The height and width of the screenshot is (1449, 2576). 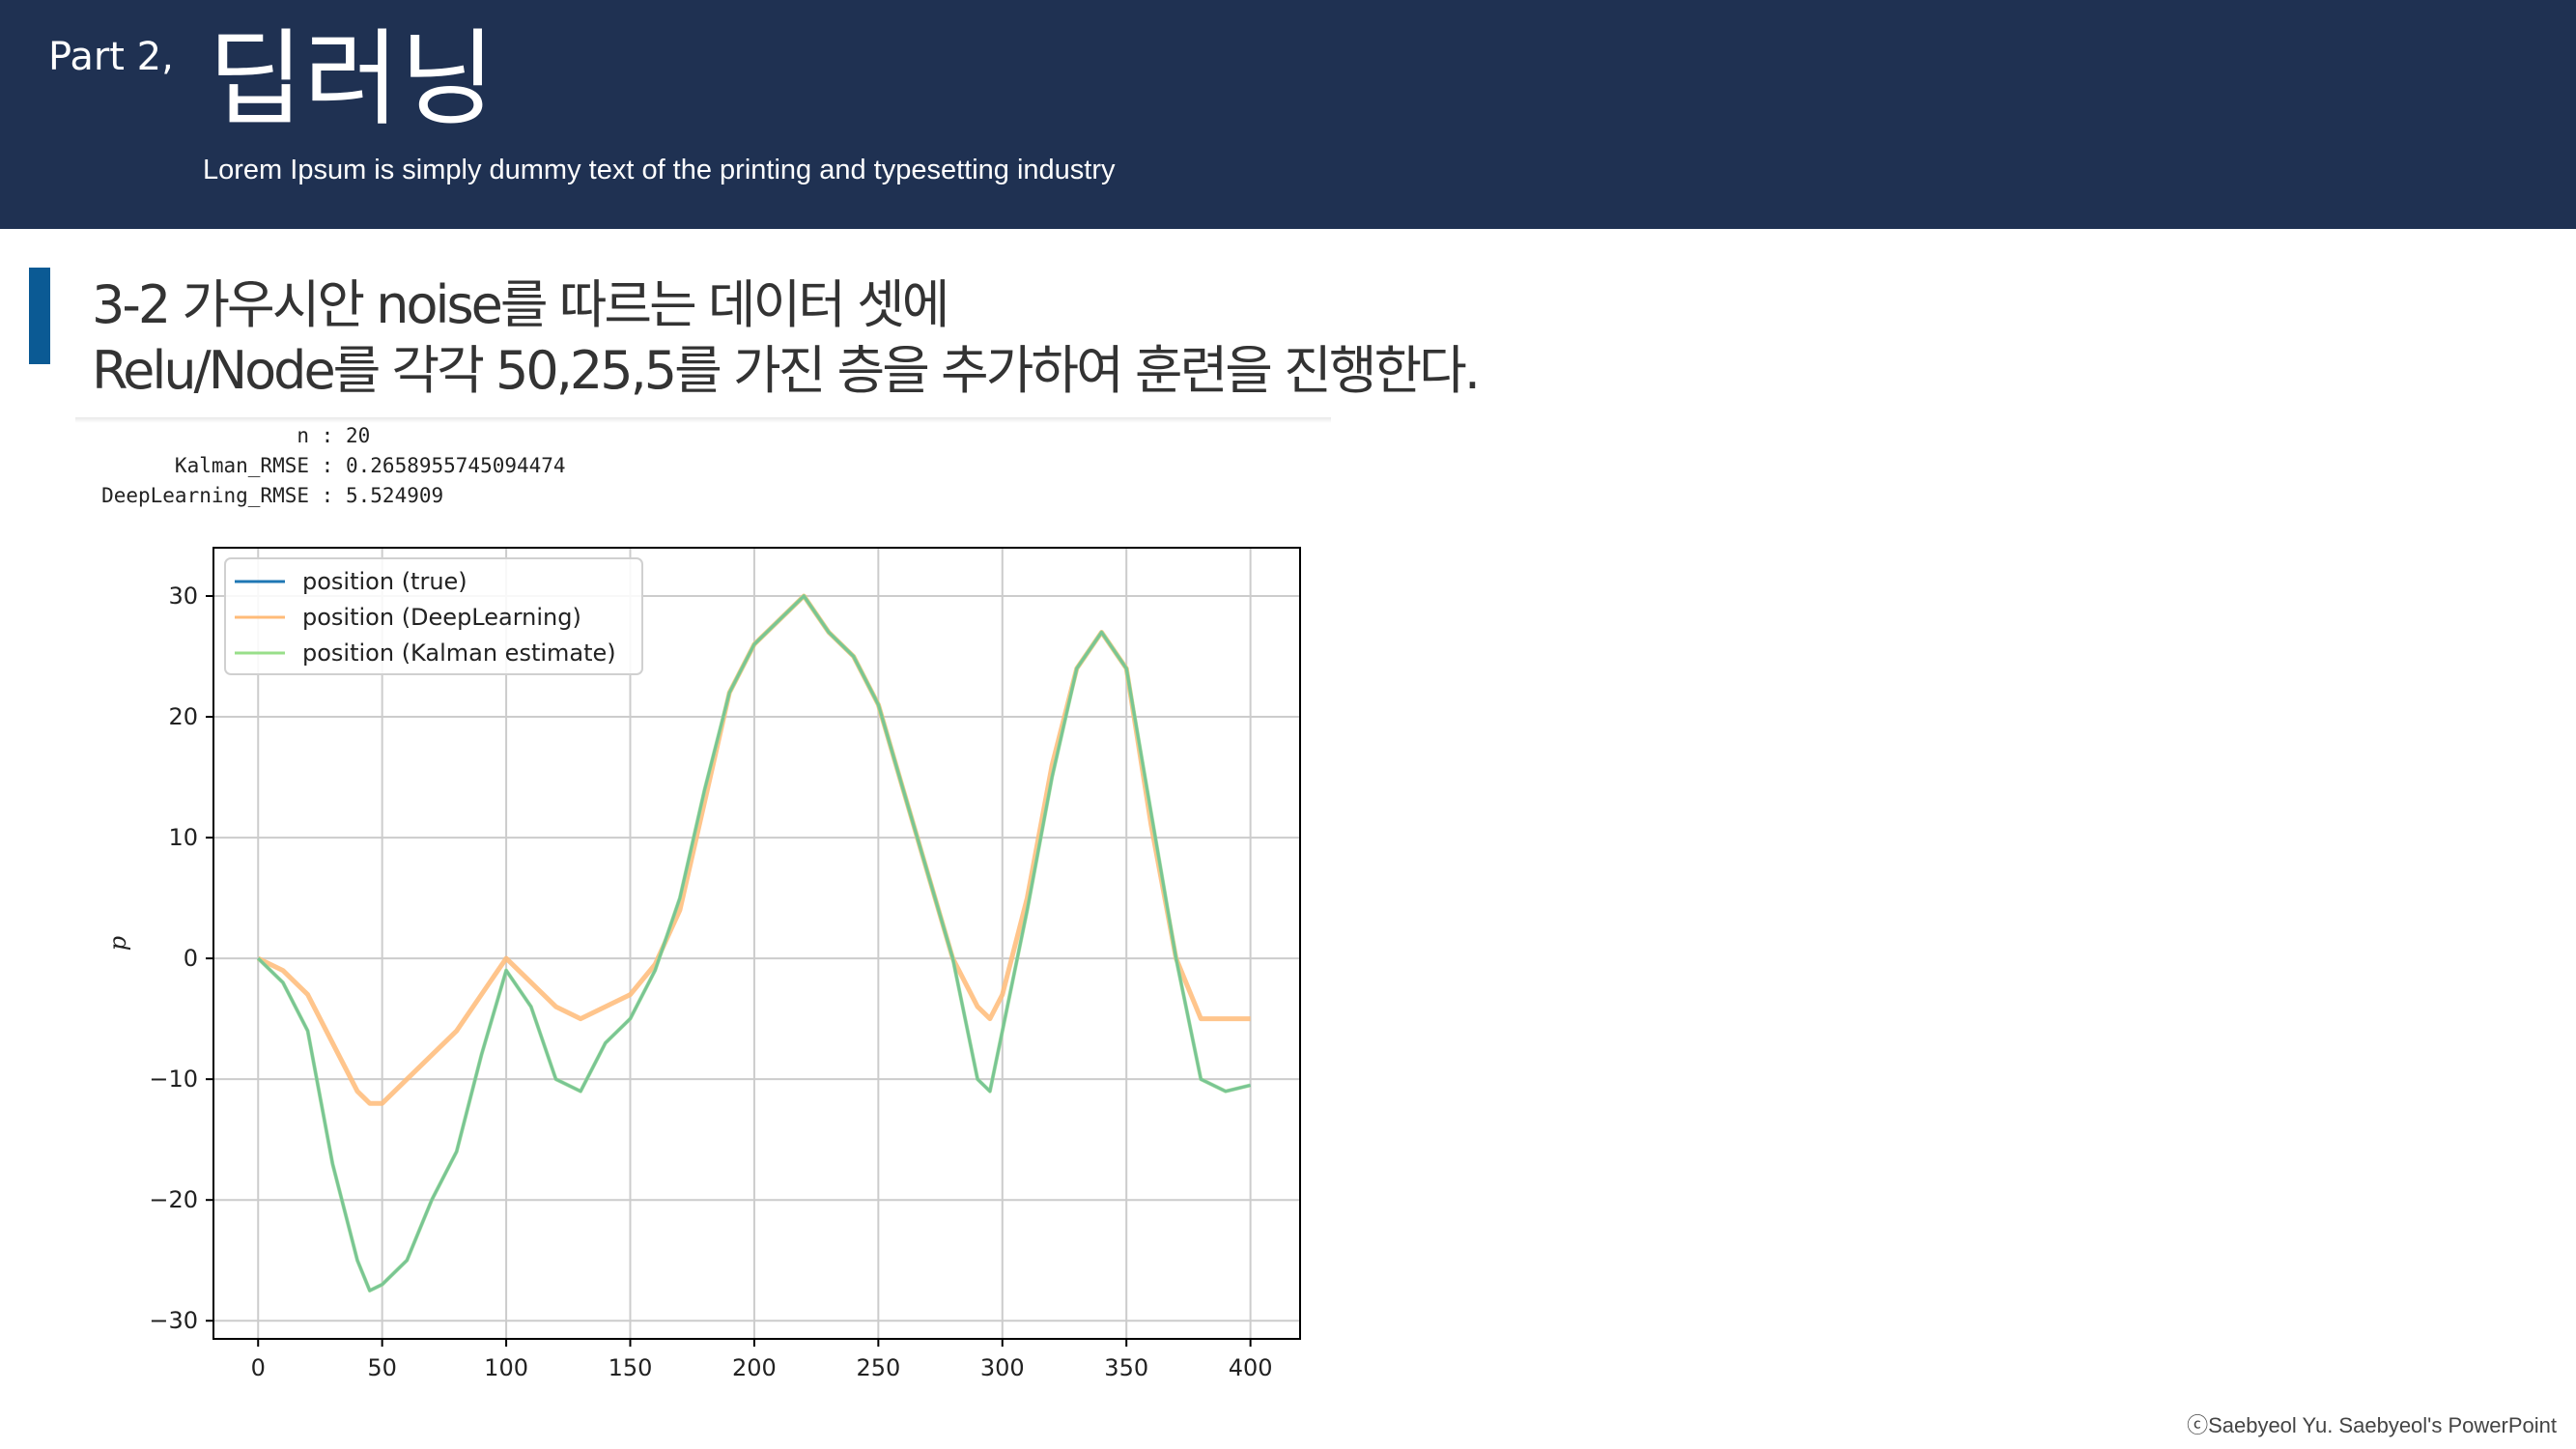 I want to click on y-tick-label: 10, so click(x=183, y=837).